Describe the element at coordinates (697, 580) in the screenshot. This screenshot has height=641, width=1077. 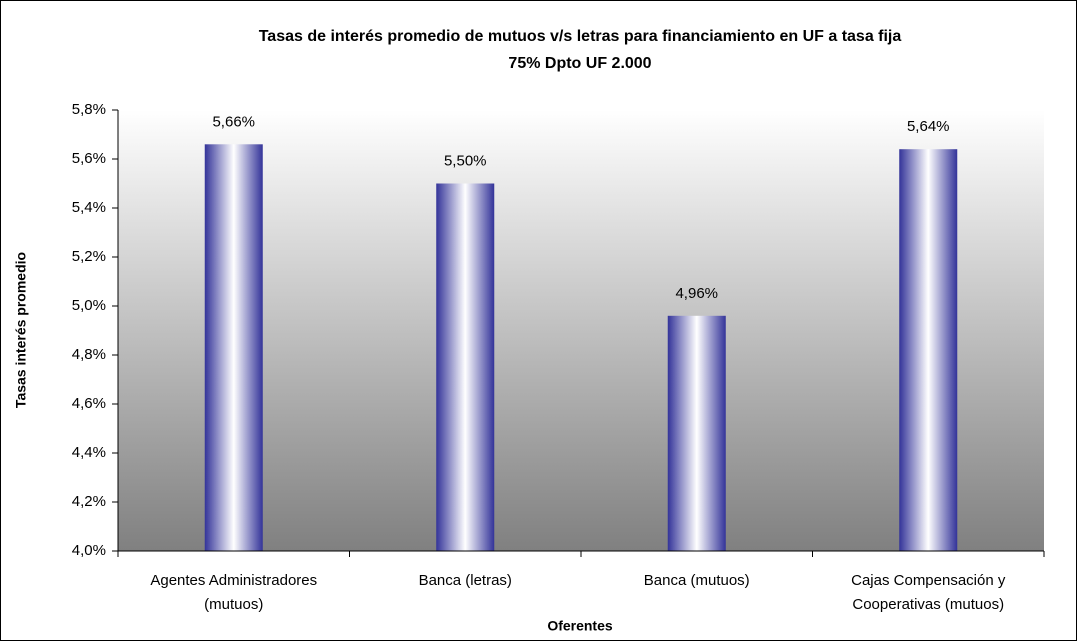
I see `x-tick-label: Banca (mutuos)` at that location.